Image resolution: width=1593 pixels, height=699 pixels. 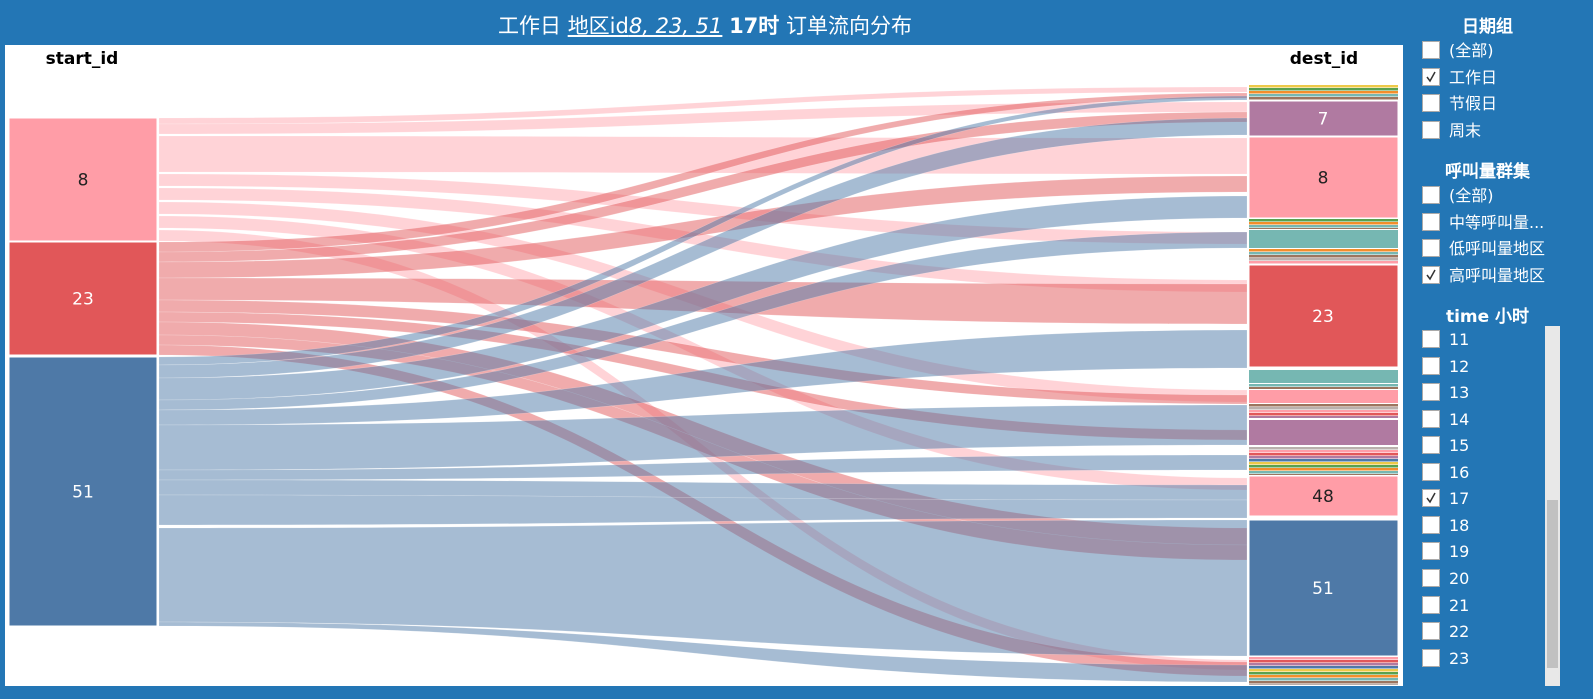 I want to click on right-node-label: 8, so click(x=1323, y=179).